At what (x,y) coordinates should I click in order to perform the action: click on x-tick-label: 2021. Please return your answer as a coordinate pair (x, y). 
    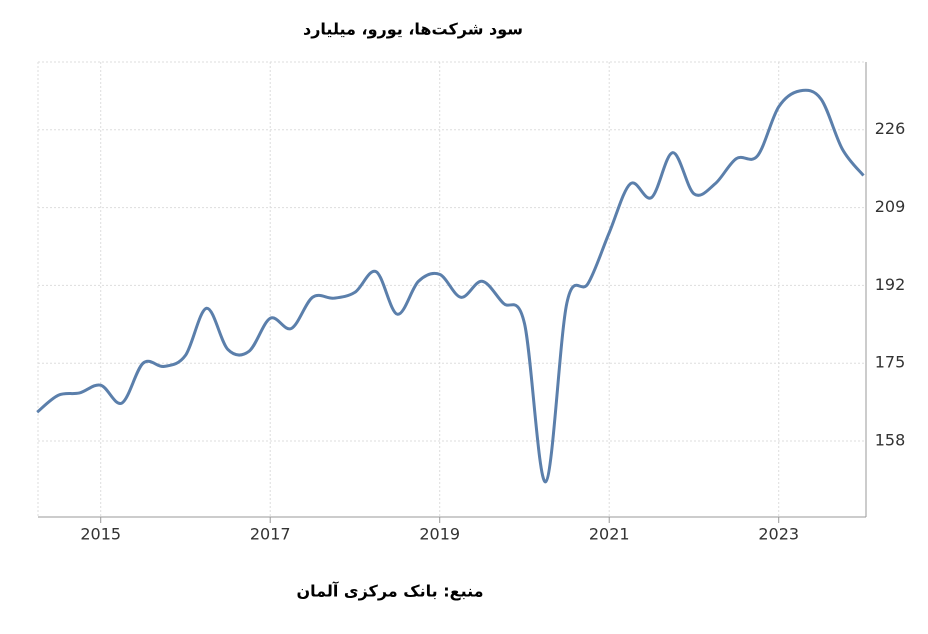
    Looking at the image, I should click on (609, 534).